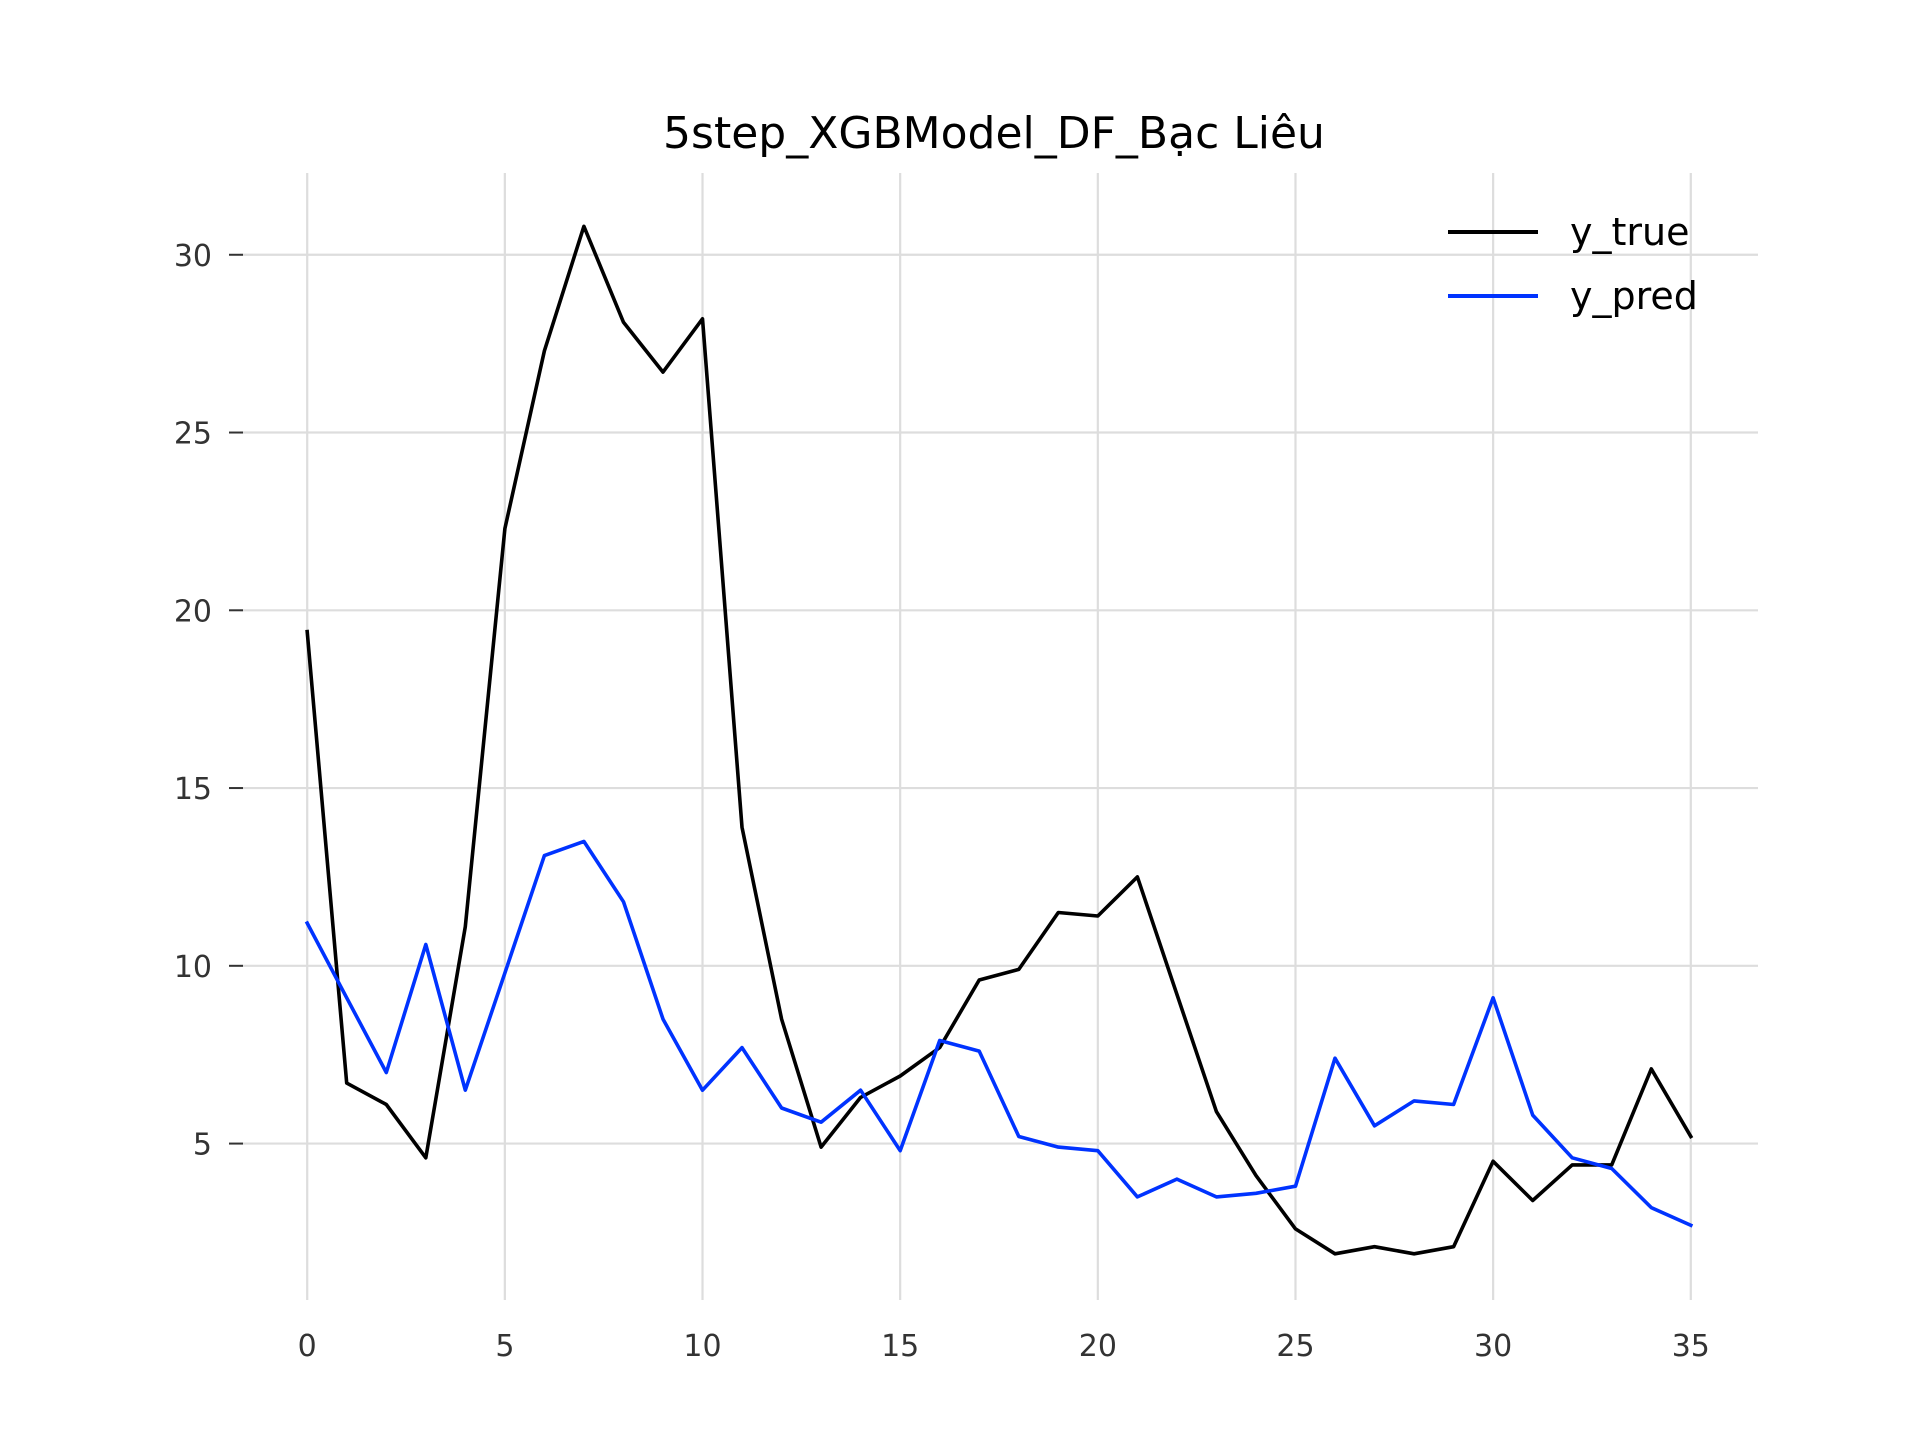 This screenshot has width=1920, height=1440. I want to click on x-tick-label: 35, so click(1691, 1346).